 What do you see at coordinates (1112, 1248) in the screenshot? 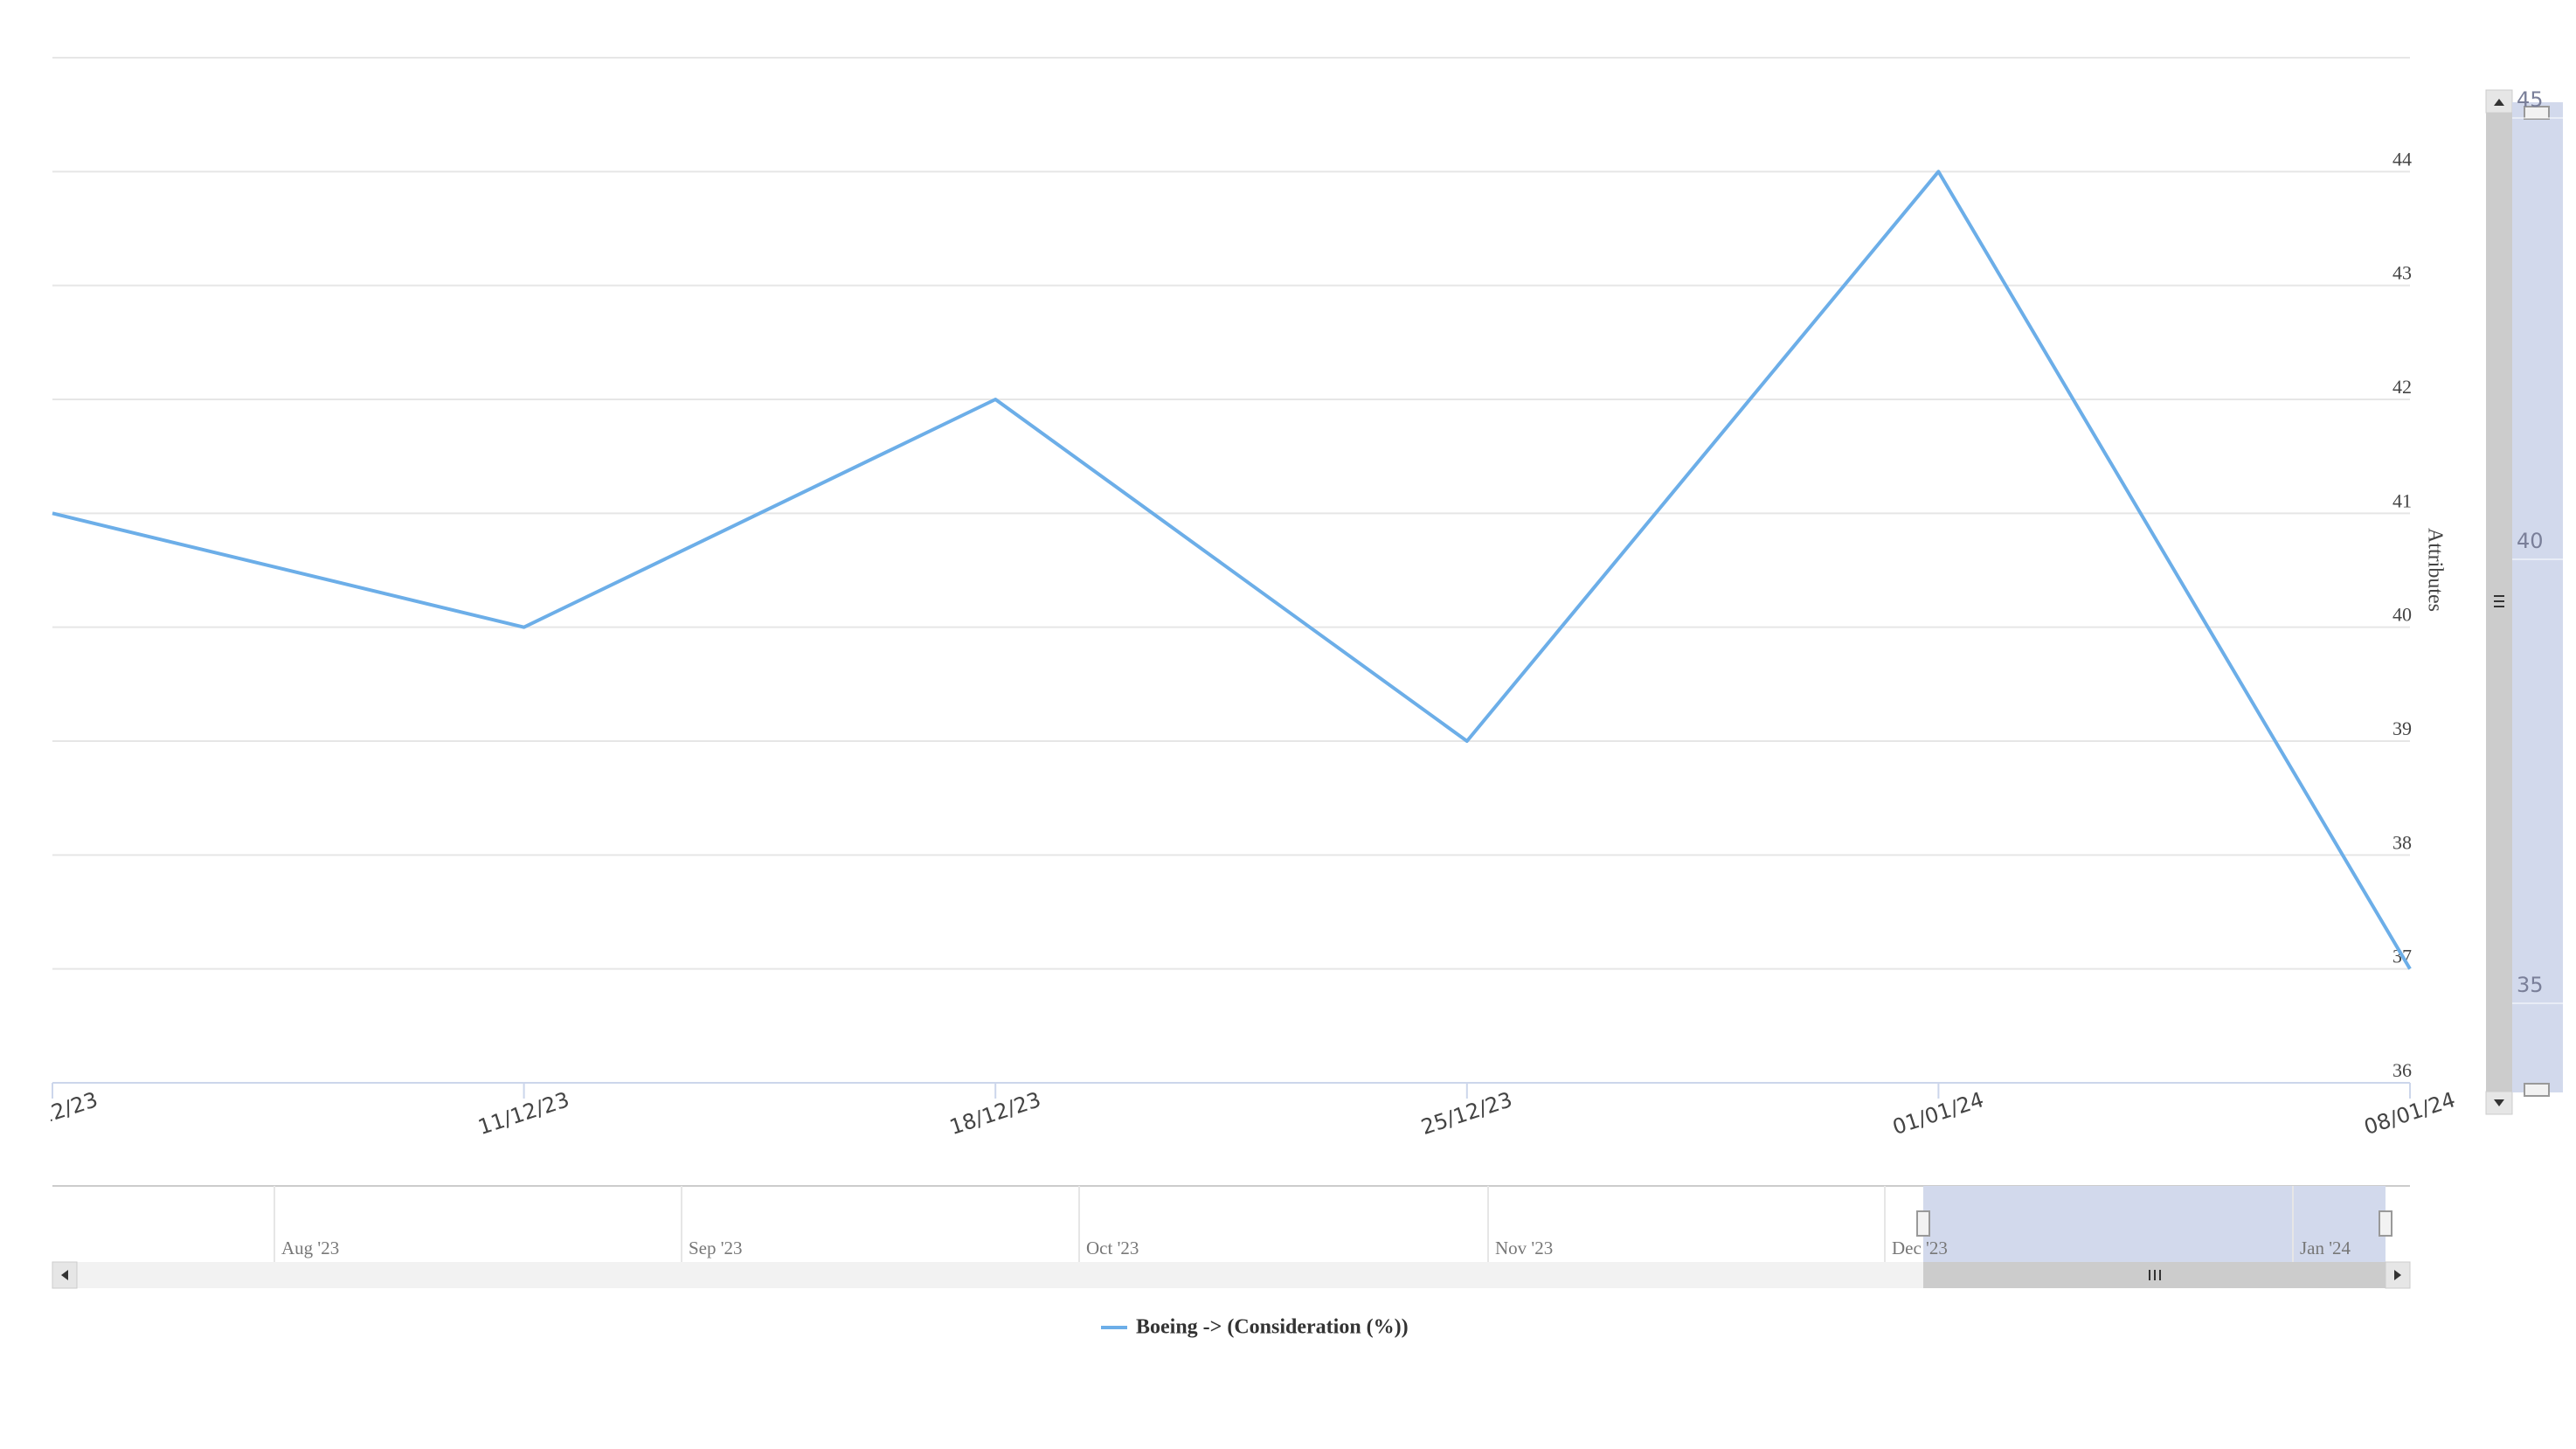
I see `navigator-label: Oct '23` at bounding box center [1112, 1248].